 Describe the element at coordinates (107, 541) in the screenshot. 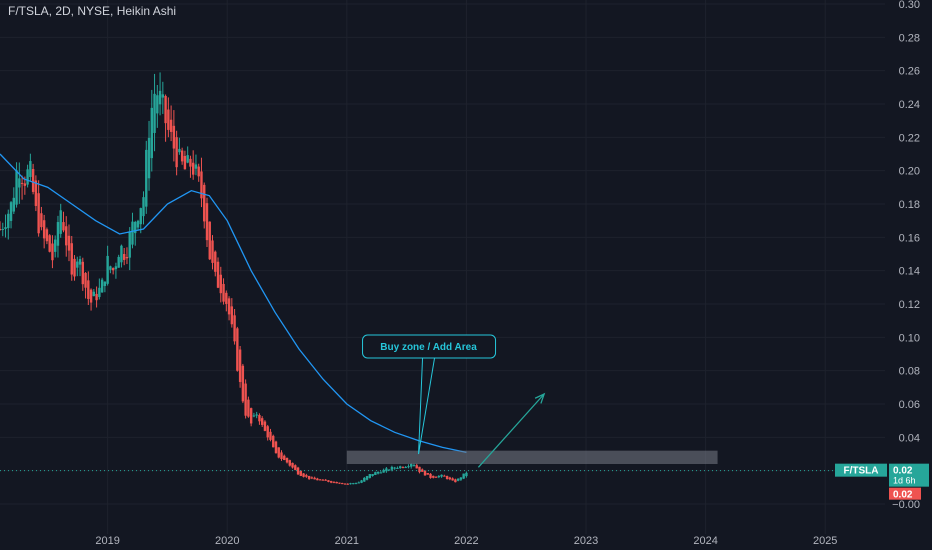

I see `x-tick-label: 2019` at that location.